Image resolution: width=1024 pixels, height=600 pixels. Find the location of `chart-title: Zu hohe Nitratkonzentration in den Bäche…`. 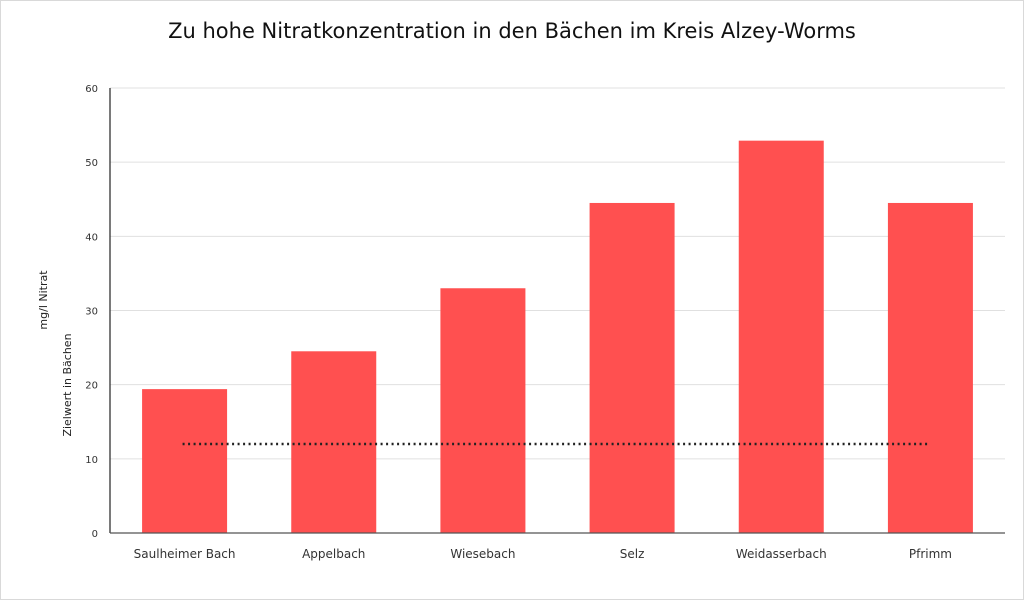

chart-title: Zu hohe Nitratkonzentration in den Bäche… is located at coordinates (512, 31).